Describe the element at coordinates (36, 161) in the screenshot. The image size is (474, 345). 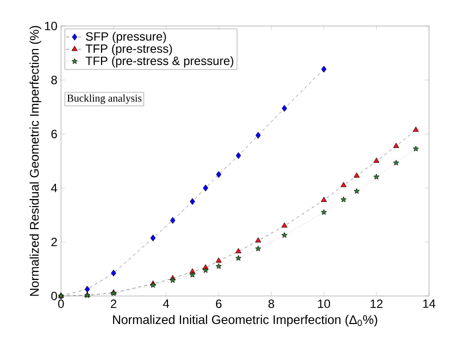
I see `y-axis-title: Normalized Residual Geometric Imperfection (%)` at that location.